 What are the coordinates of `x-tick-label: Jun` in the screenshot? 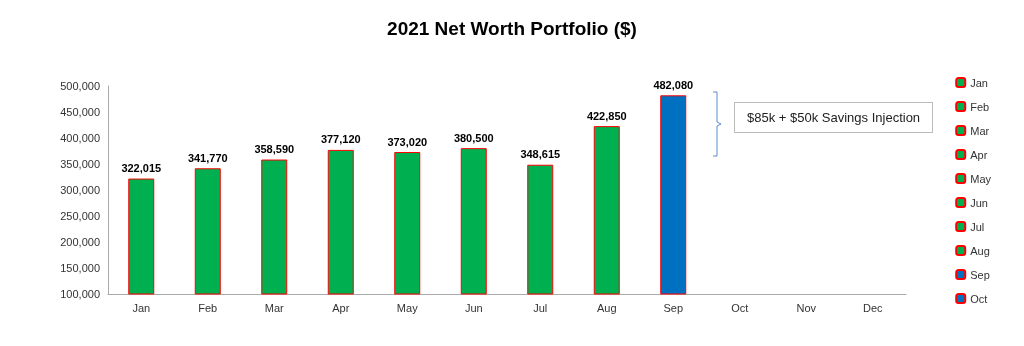 It's located at (473, 307).